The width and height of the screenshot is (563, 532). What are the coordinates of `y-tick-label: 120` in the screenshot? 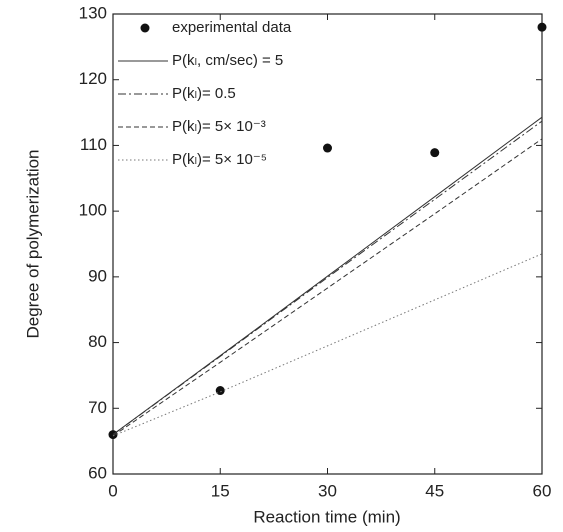 It's located at (93, 78).